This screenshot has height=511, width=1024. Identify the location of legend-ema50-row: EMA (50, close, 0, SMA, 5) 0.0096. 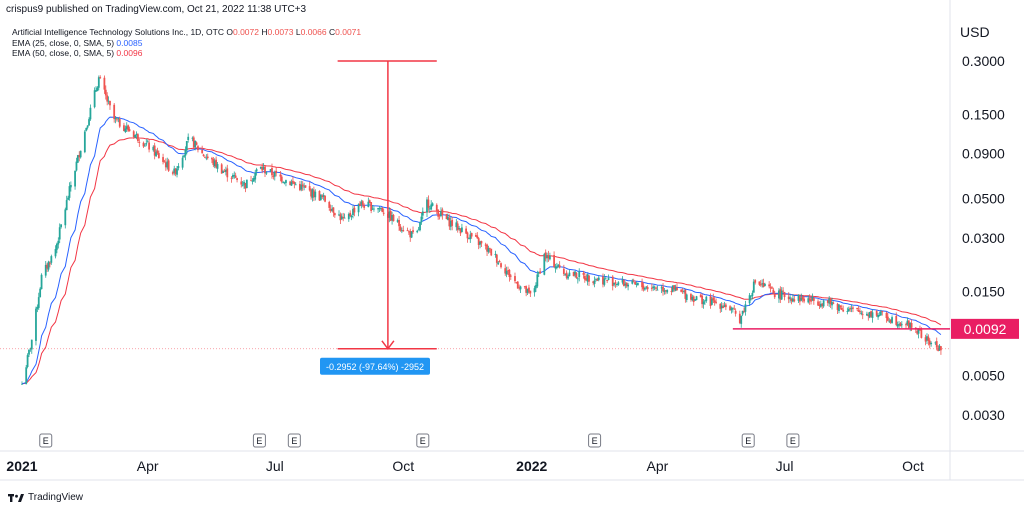
(186, 53).